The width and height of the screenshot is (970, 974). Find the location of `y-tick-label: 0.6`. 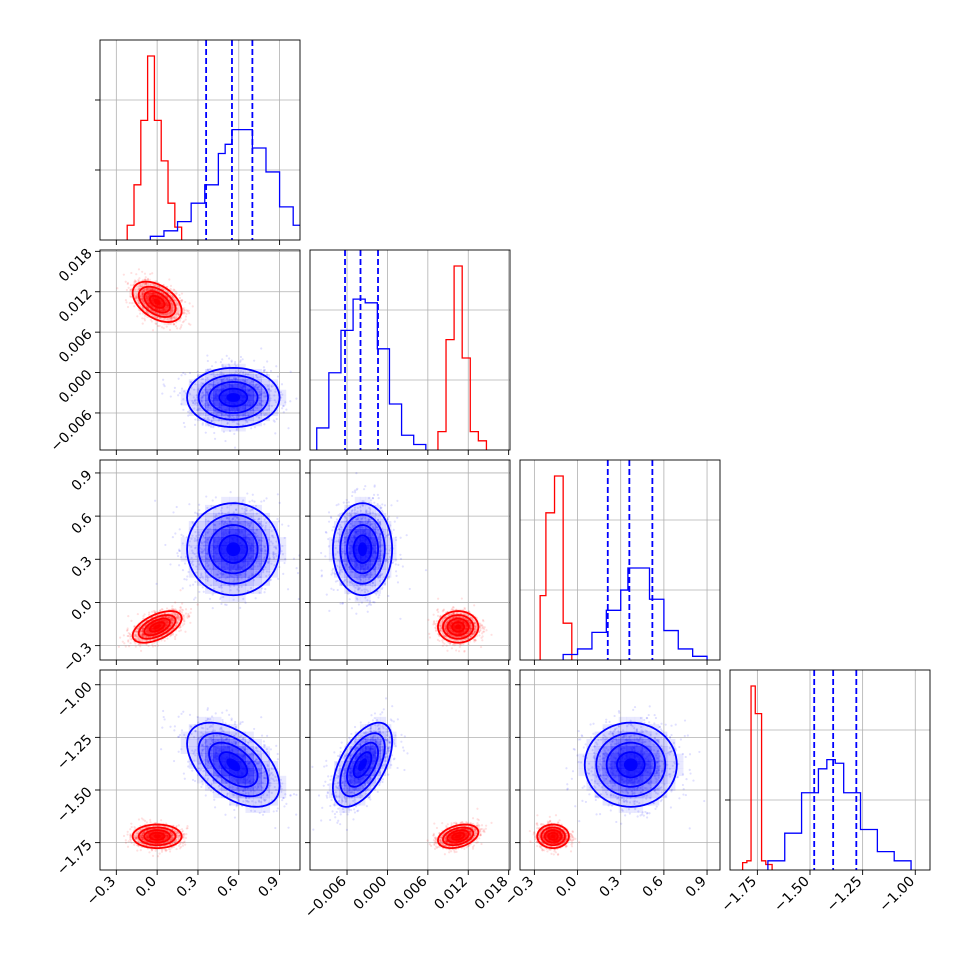

y-tick-label: 0.6 is located at coordinates (82, 523).